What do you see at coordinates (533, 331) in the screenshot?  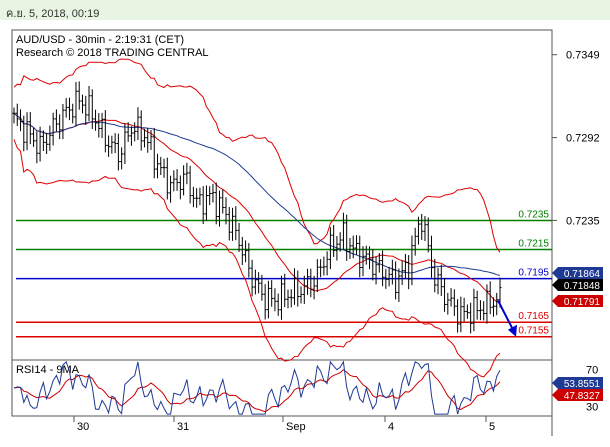 I see `level-label-4: 0.7155` at bounding box center [533, 331].